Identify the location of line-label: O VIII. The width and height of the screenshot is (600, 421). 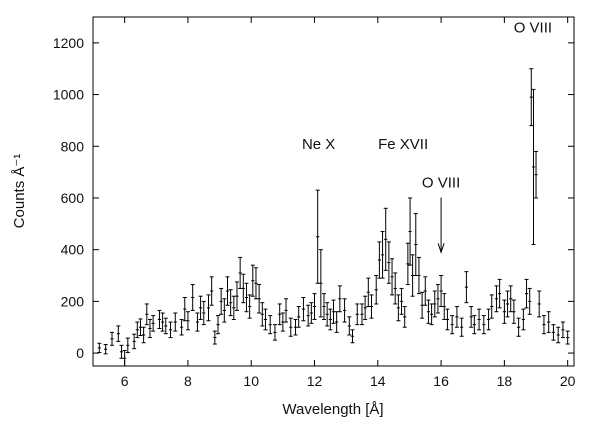
(441, 183).